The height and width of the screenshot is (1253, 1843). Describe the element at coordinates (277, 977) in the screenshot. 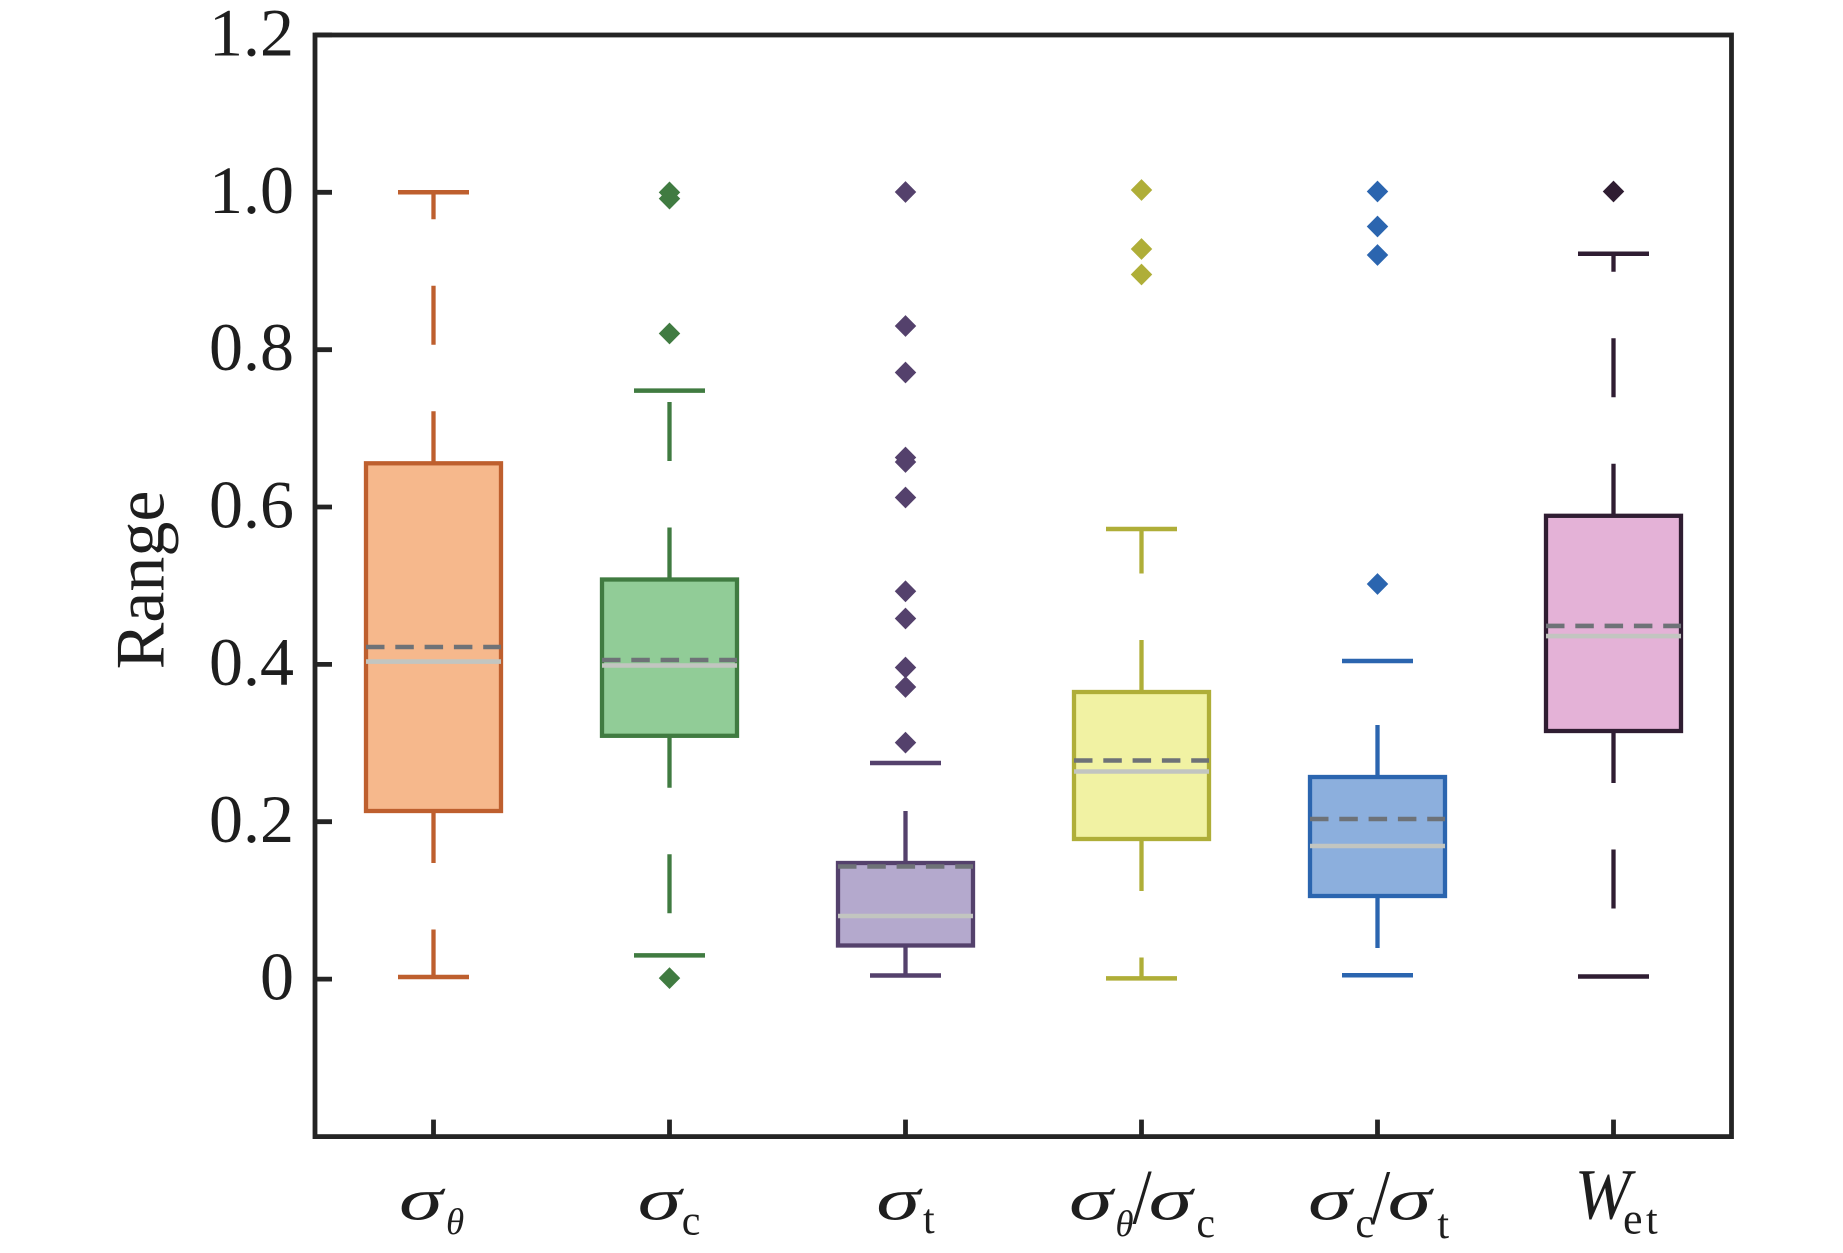

I see `svg-text: 0` at that location.